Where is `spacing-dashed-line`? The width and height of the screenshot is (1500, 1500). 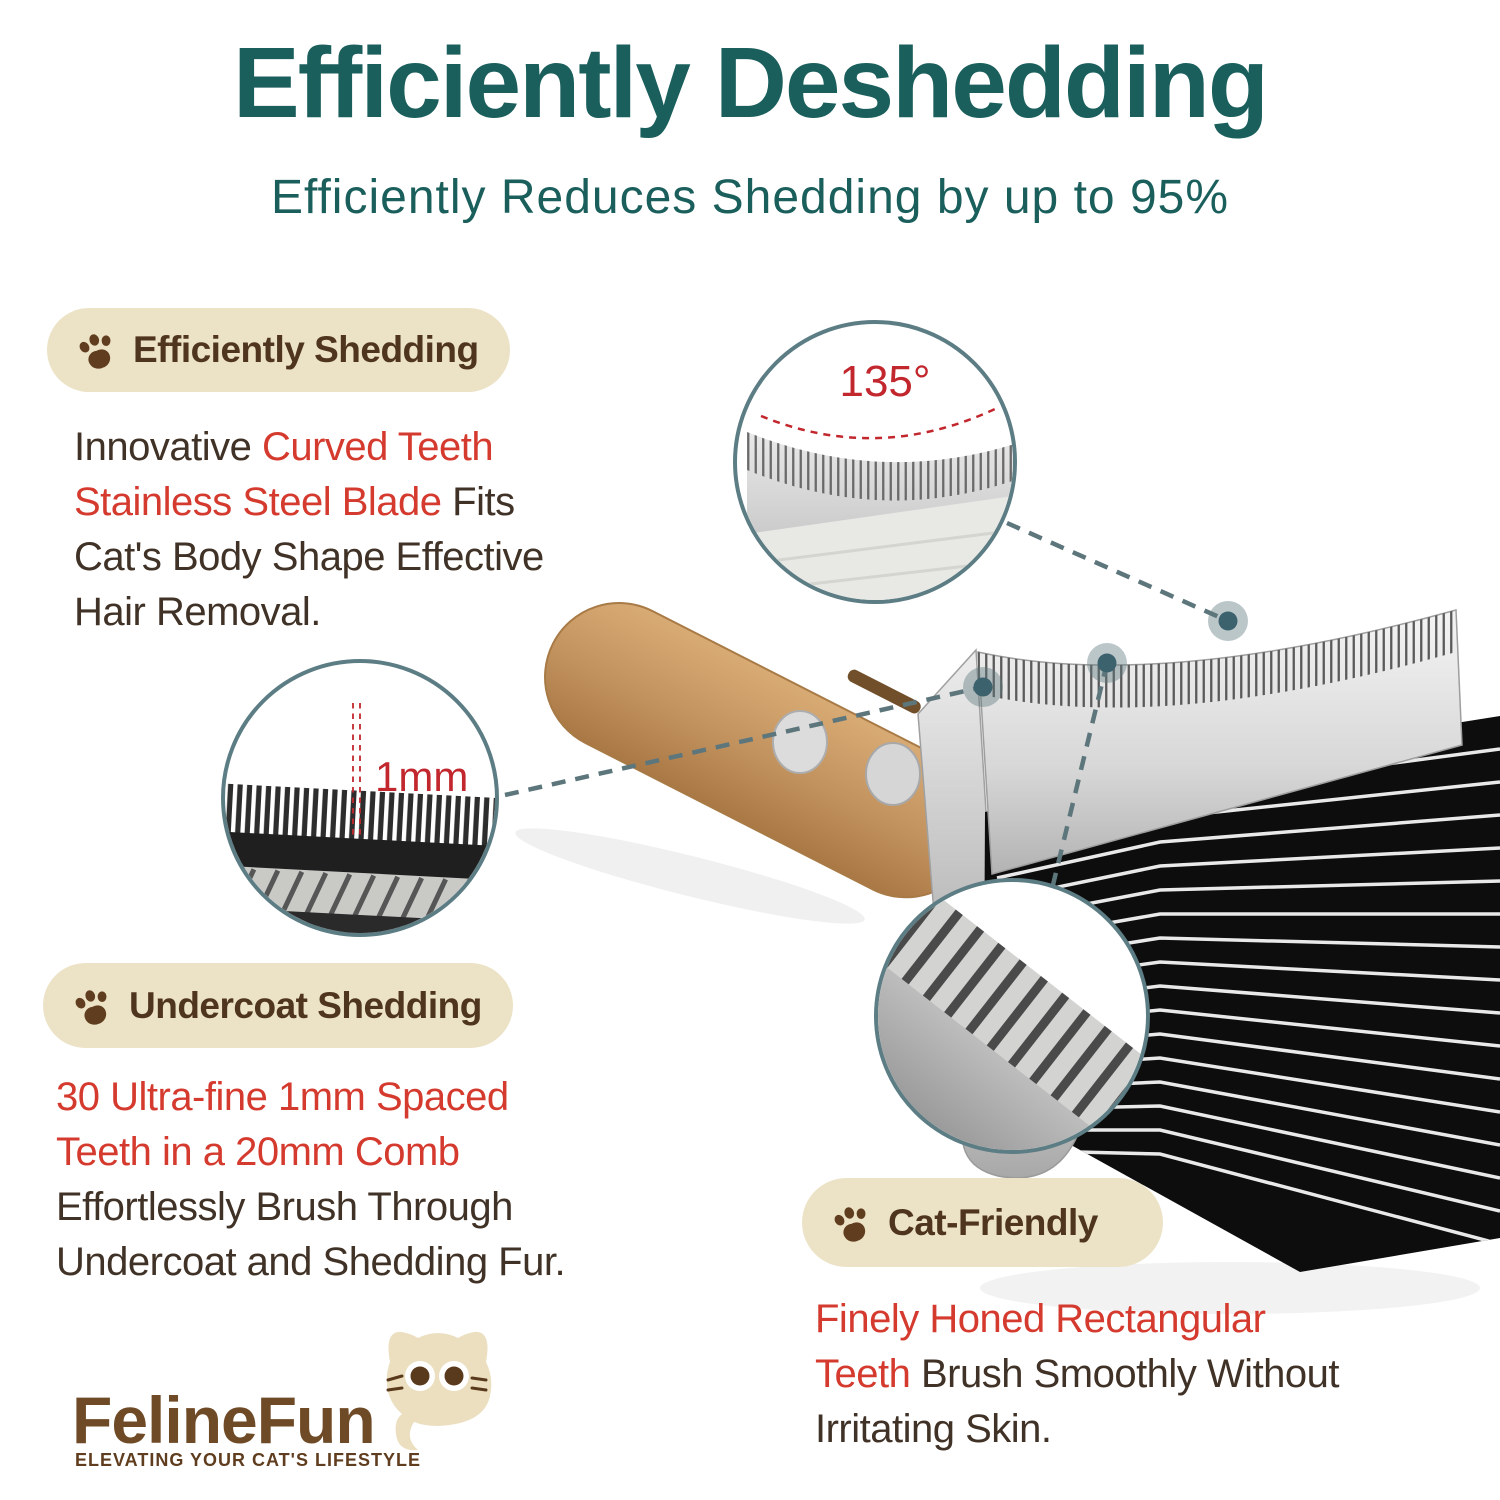 spacing-dashed-line is located at coordinates (356, 769).